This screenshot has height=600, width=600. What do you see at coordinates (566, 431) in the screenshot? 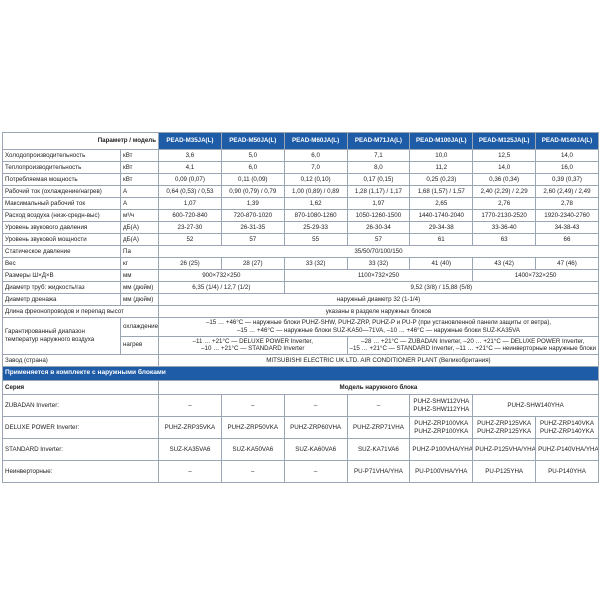
I see `cell-line: PUHZ-ZRP140YKA` at bounding box center [566, 431].